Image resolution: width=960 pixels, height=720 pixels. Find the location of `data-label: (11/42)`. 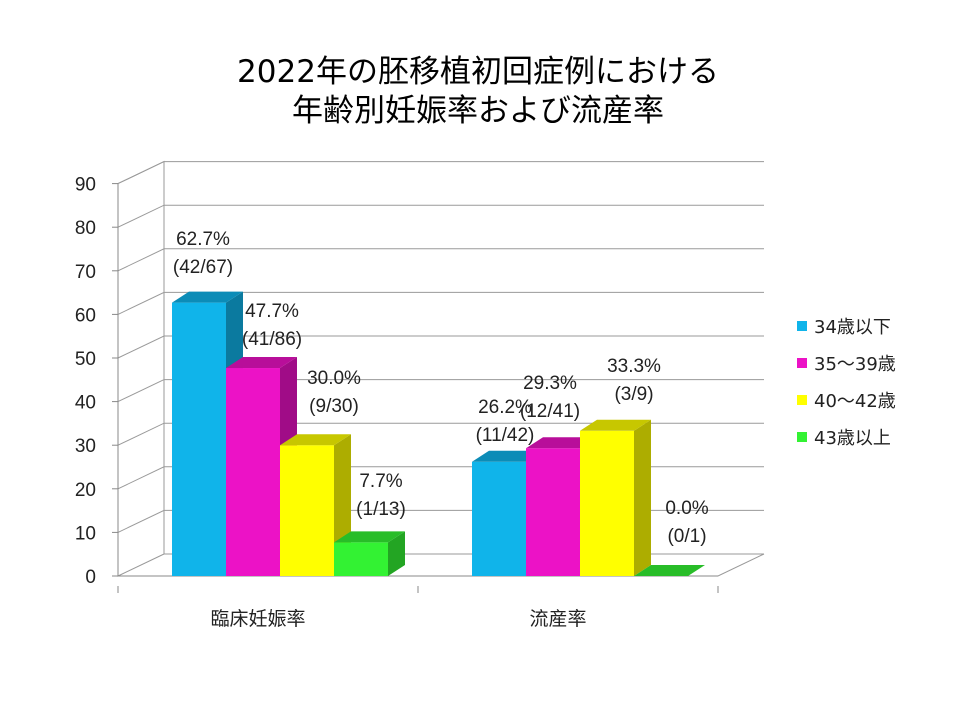

data-label: (11/42) is located at coordinates (505, 435).